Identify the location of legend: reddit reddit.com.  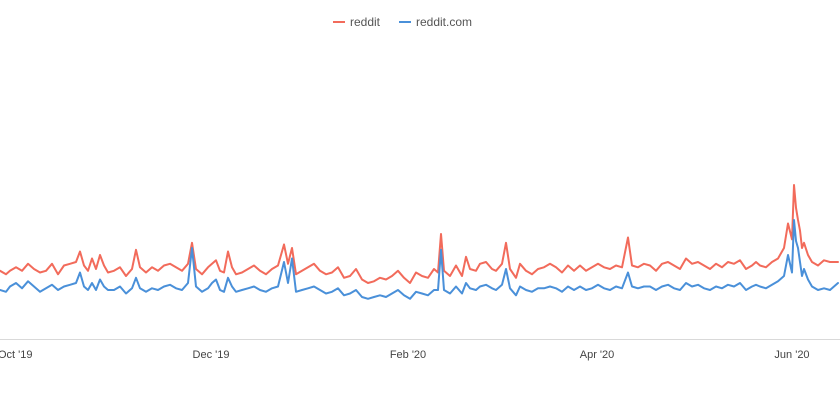
(402, 22).